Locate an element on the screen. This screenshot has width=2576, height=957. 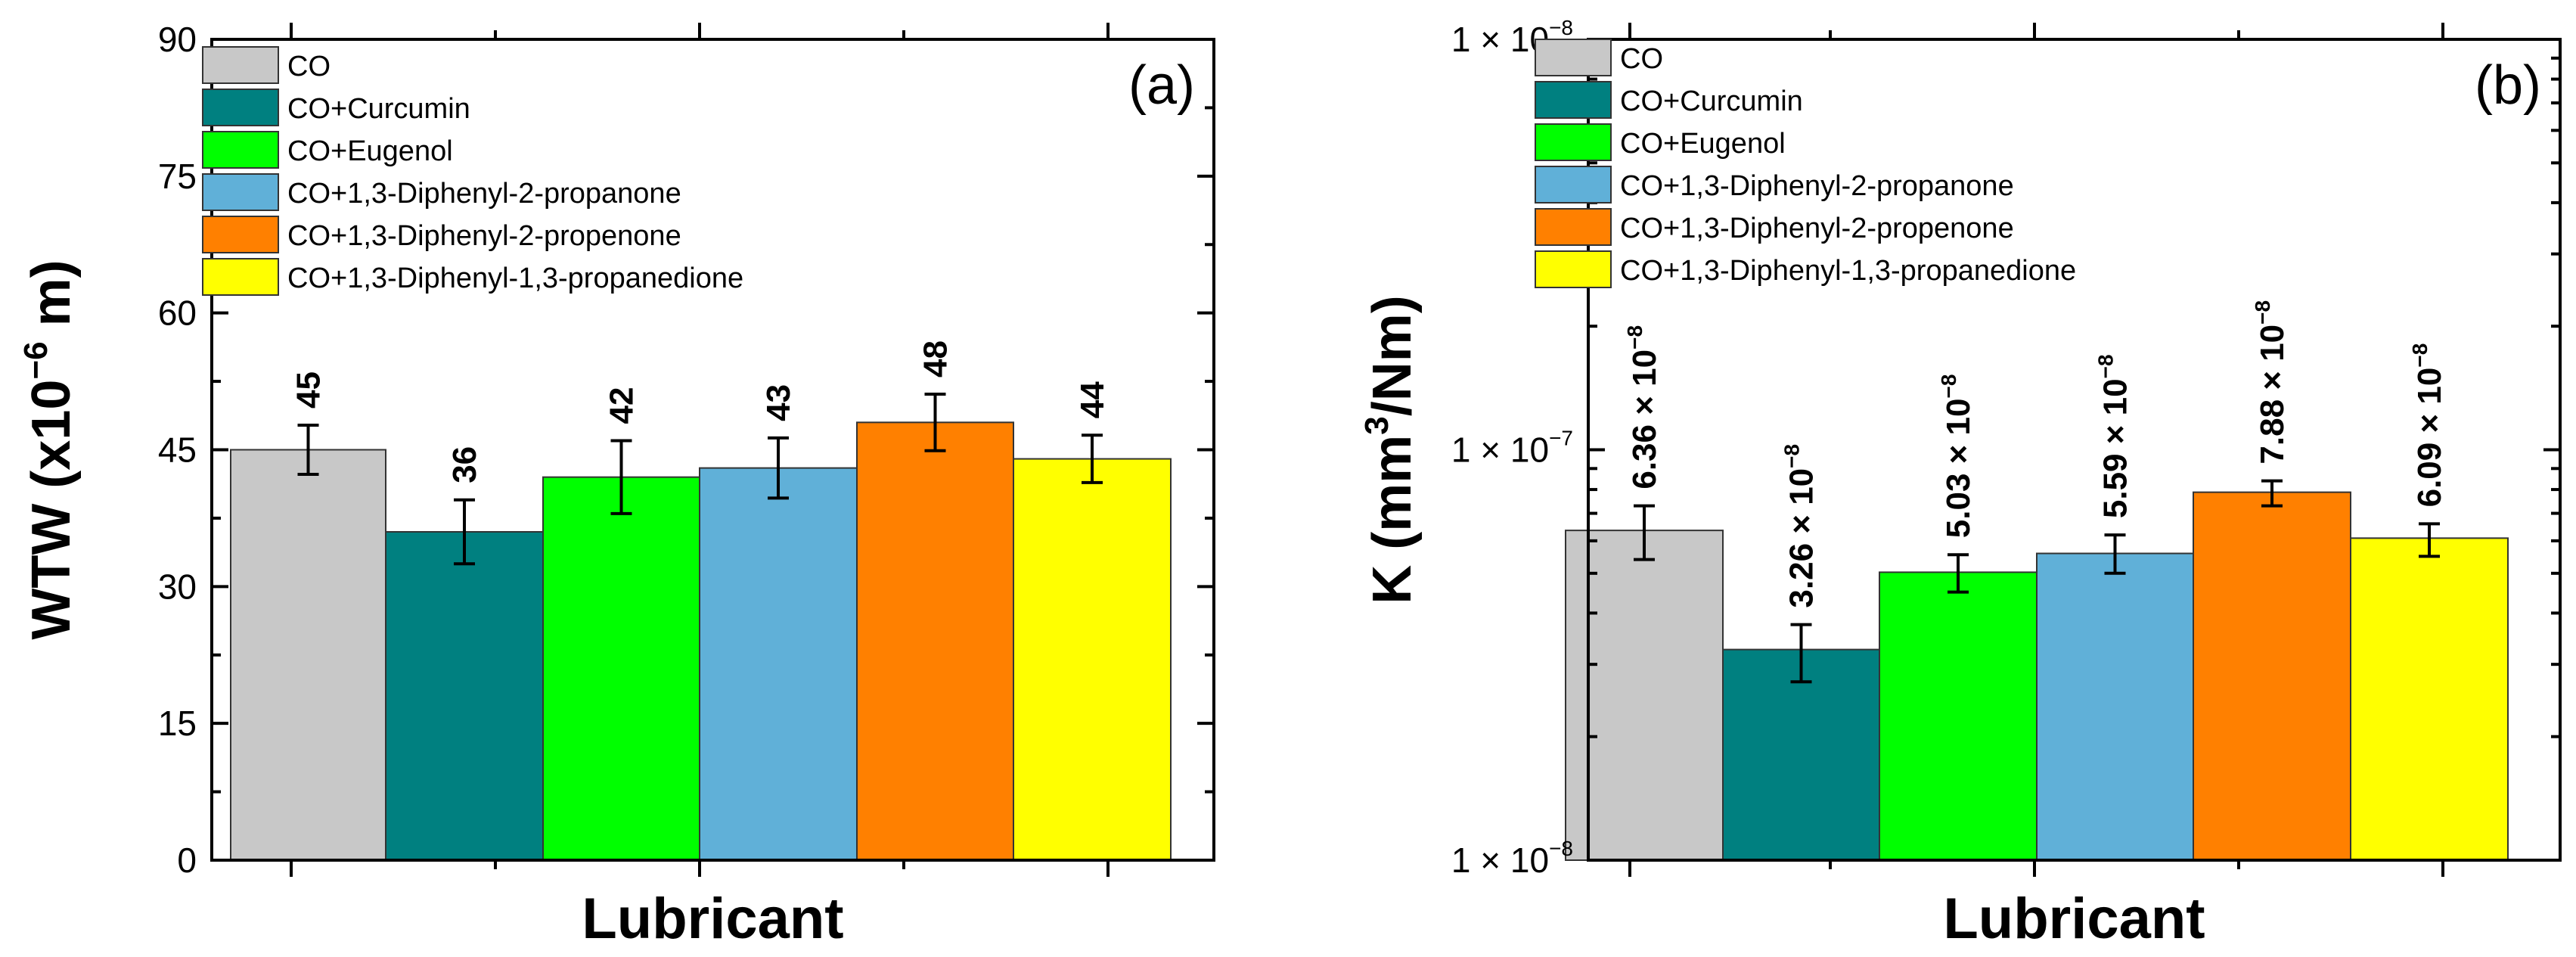
y-tick-label: 0 is located at coordinates (187, 860).